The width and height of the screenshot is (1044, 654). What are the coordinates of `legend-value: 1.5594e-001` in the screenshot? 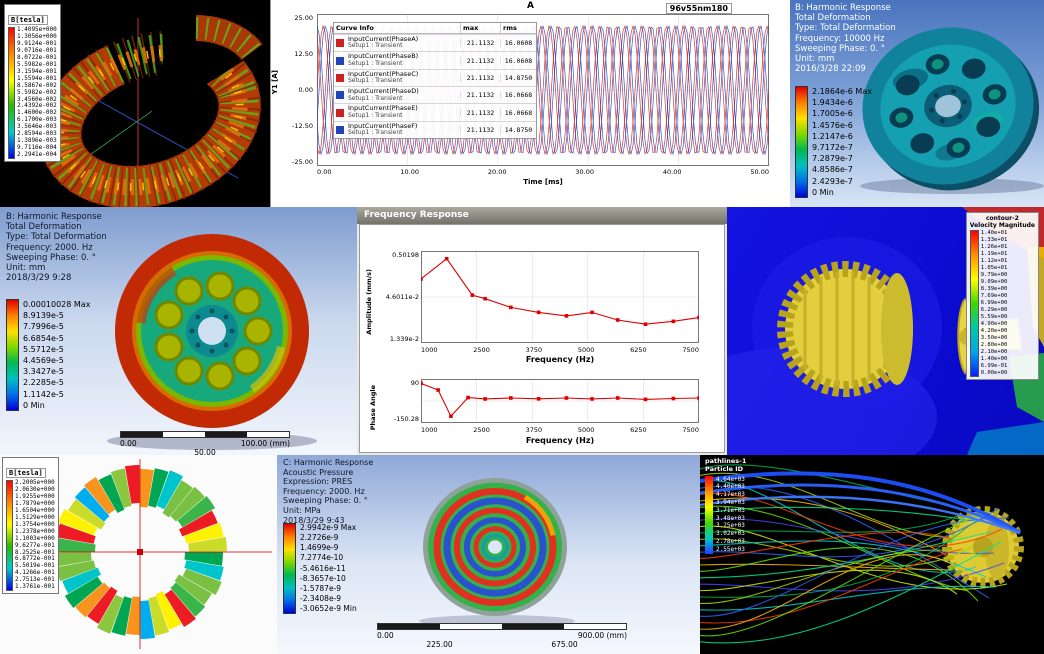 It's located at (37, 78).